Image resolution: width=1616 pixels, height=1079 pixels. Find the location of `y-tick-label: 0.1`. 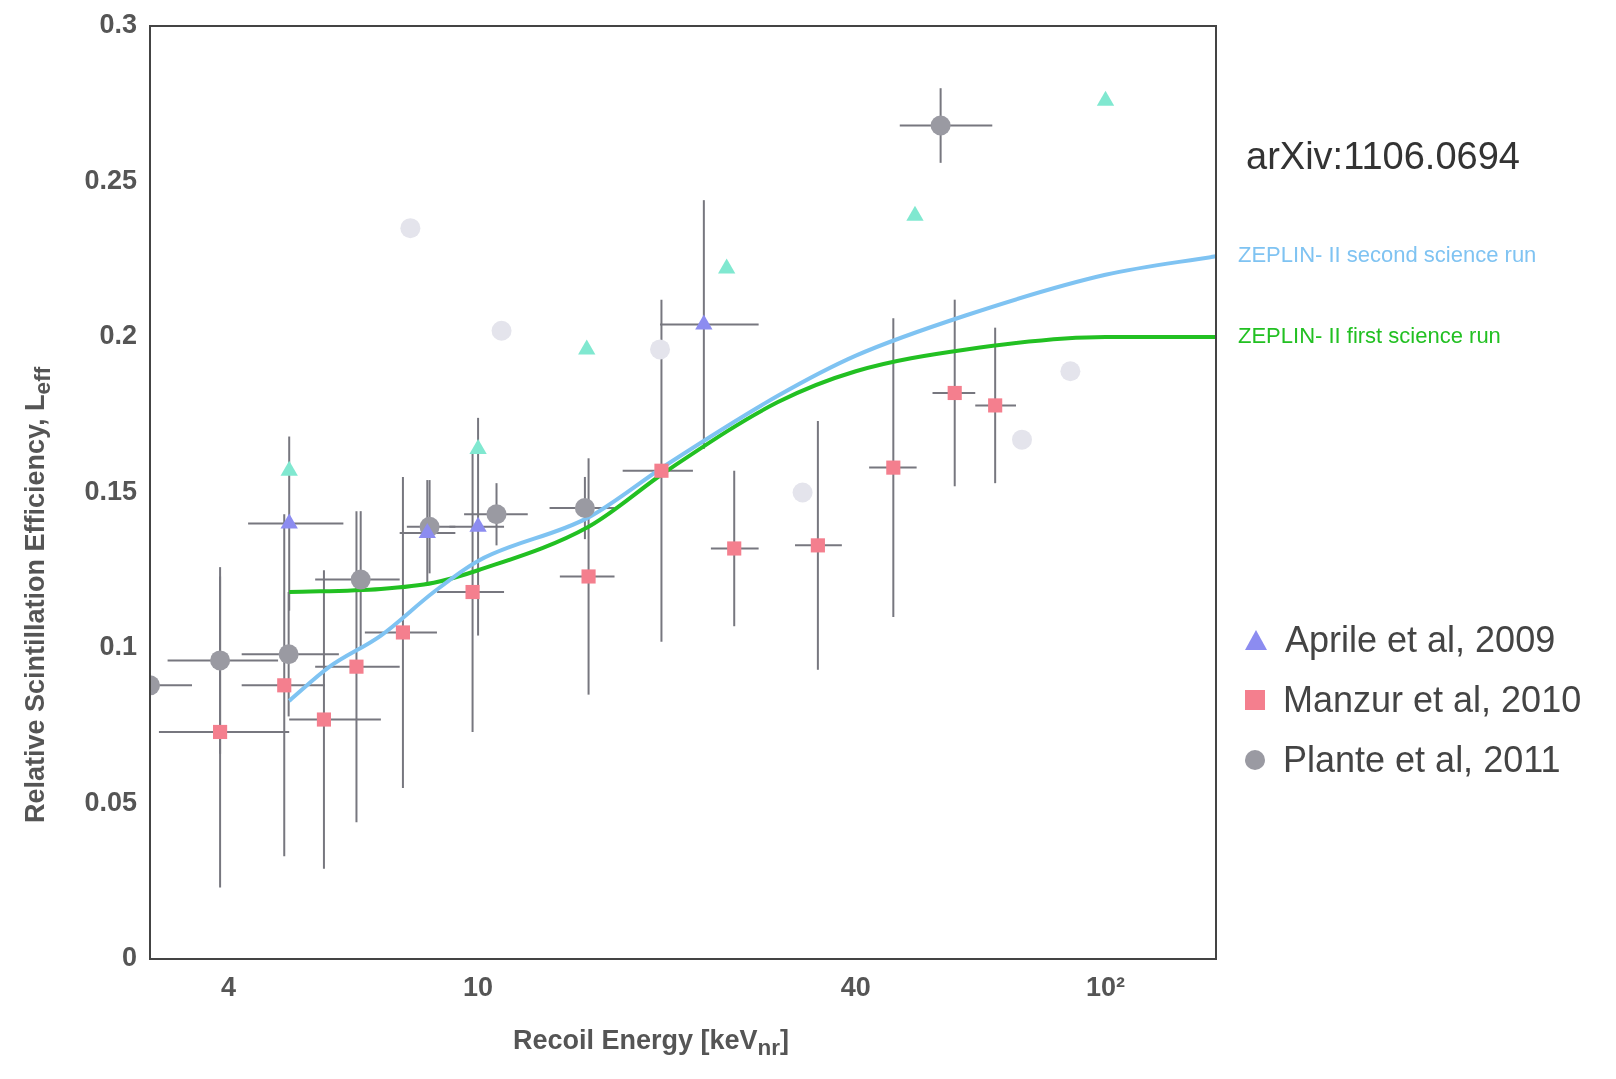

y-tick-label: 0.1 is located at coordinates (118, 646).